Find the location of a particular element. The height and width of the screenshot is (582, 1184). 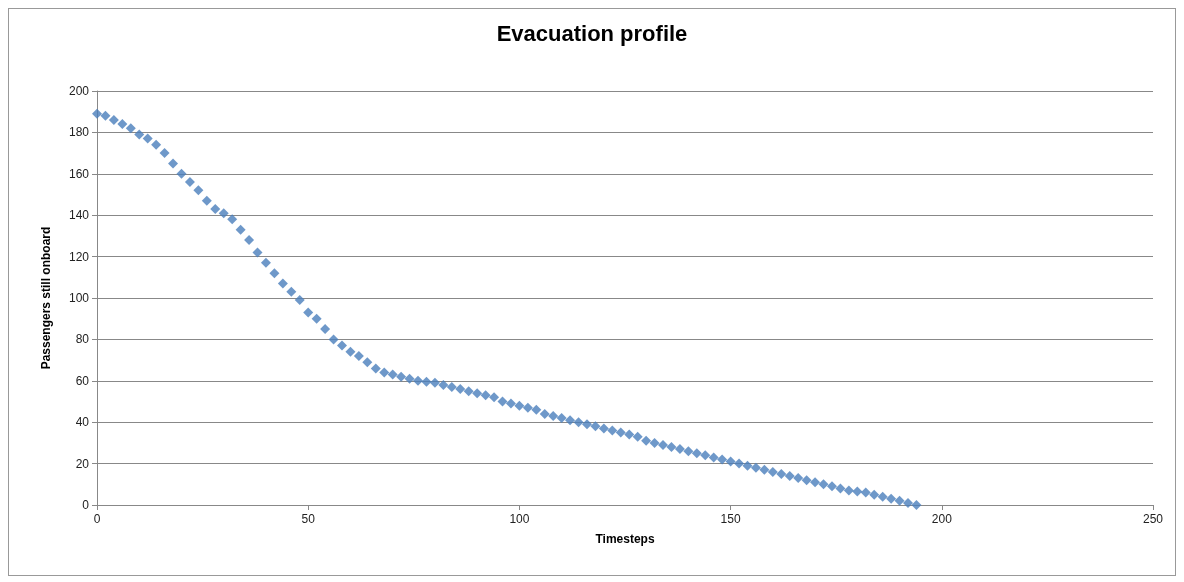

y-tick-label: 80 is located at coordinates (82, 339).